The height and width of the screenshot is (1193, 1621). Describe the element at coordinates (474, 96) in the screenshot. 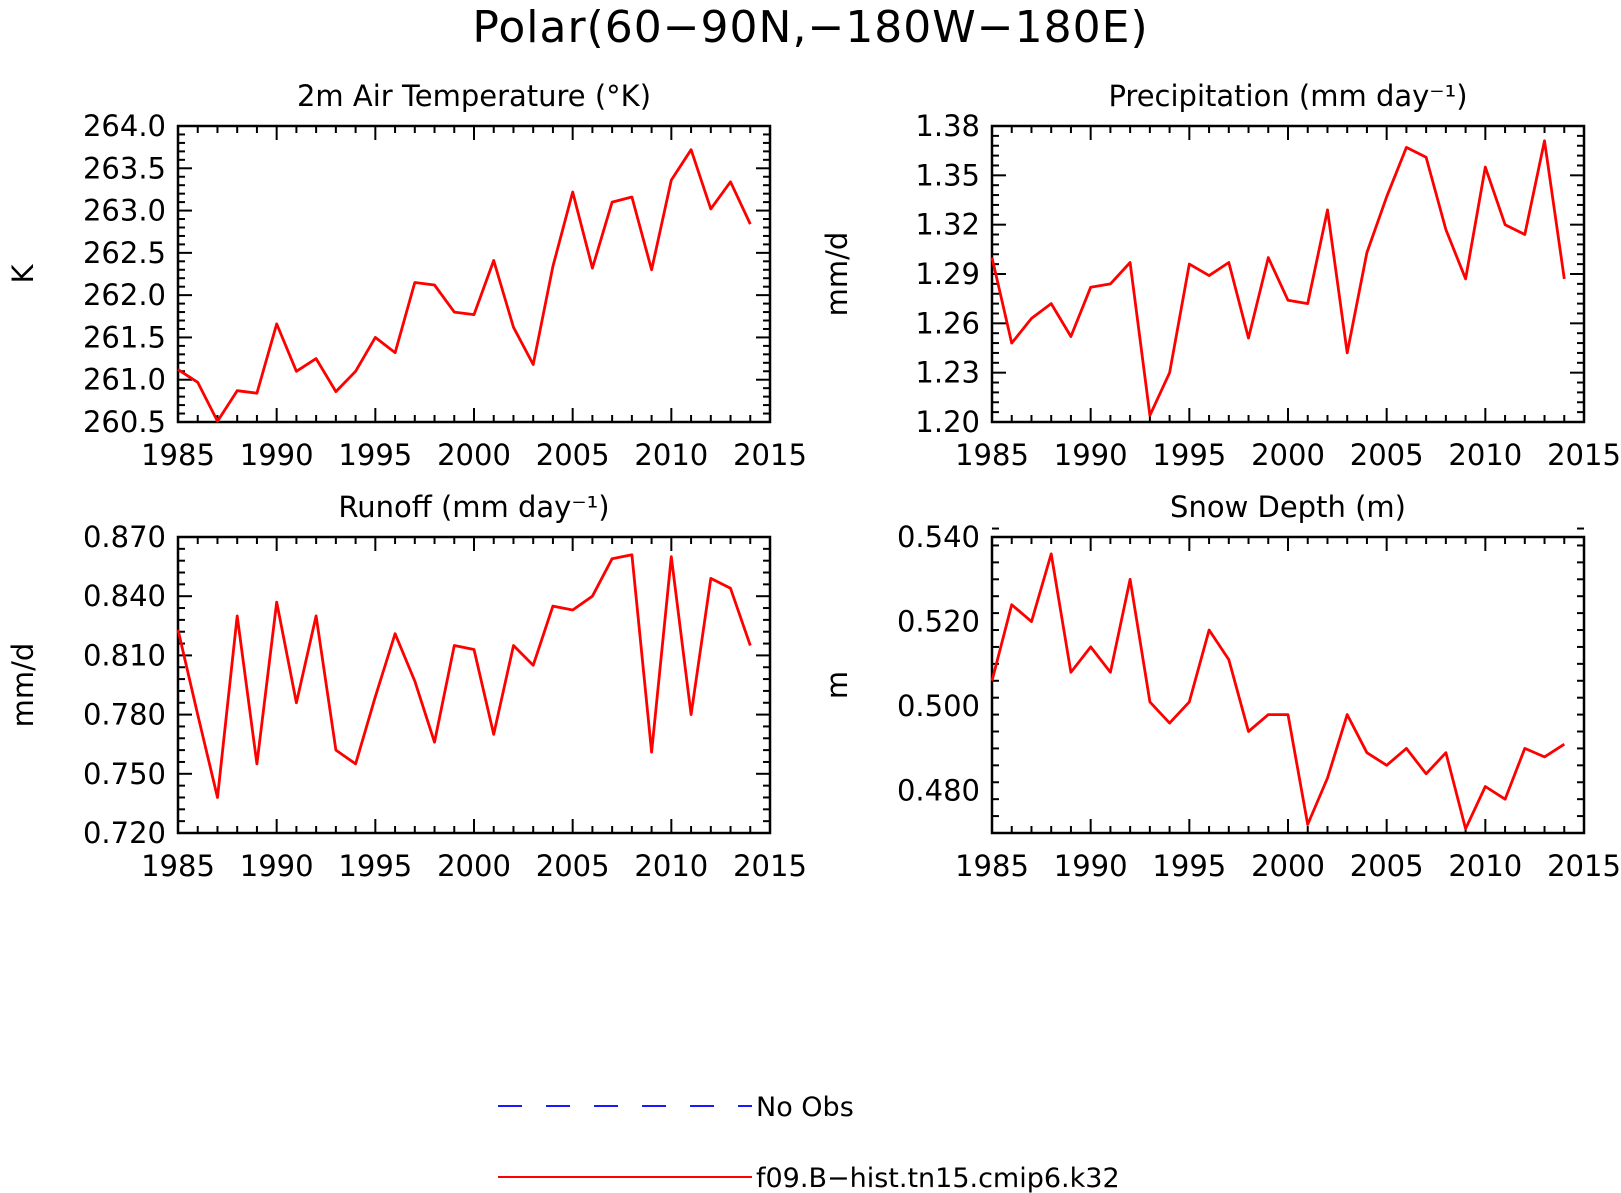

I see `panel-title: 2m Air Temperature (°K)` at that location.